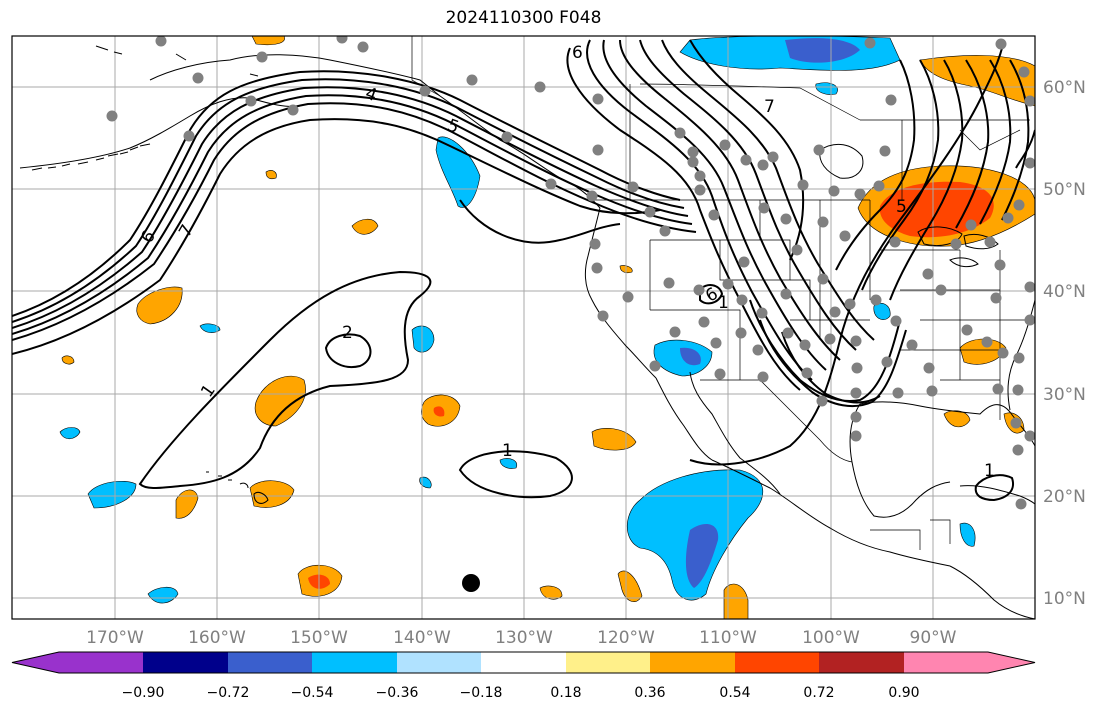  What do you see at coordinates (143, 693) in the screenshot?
I see `colorbar-tick-label: −0.90` at bounding box center [143, 693].